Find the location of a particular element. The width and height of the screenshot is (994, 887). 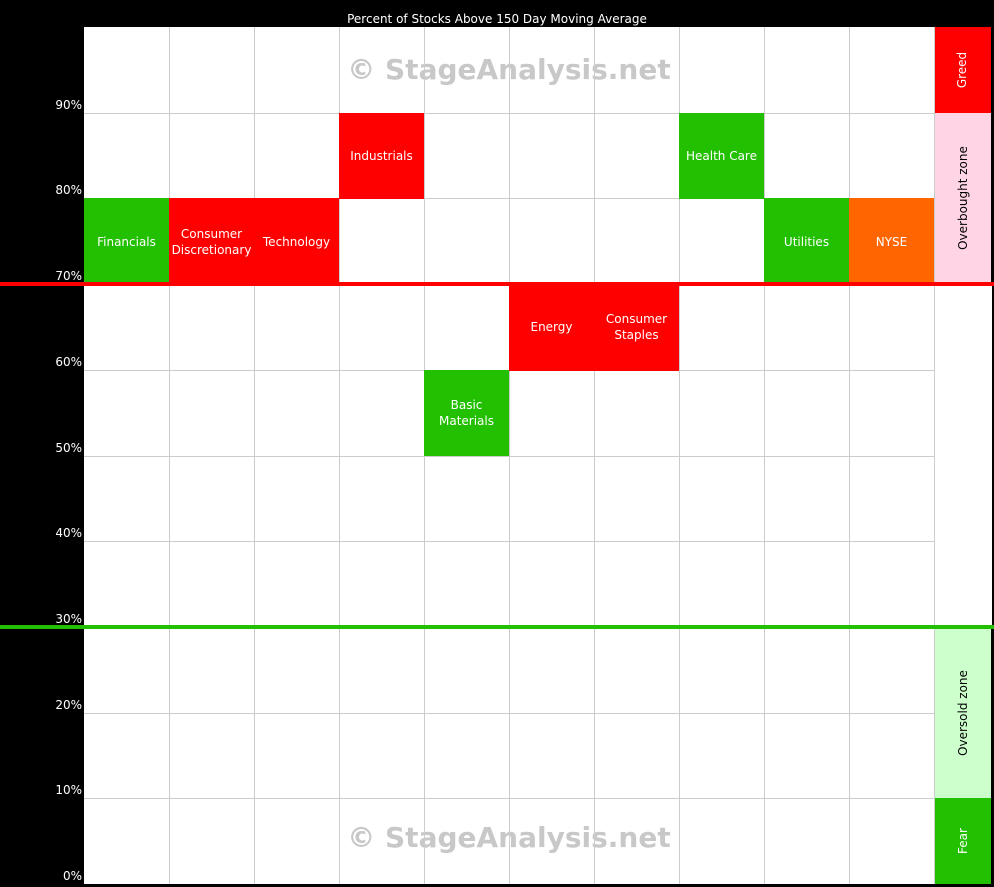

sector-cell: Basic Materials is located at coordinates (466, 413).